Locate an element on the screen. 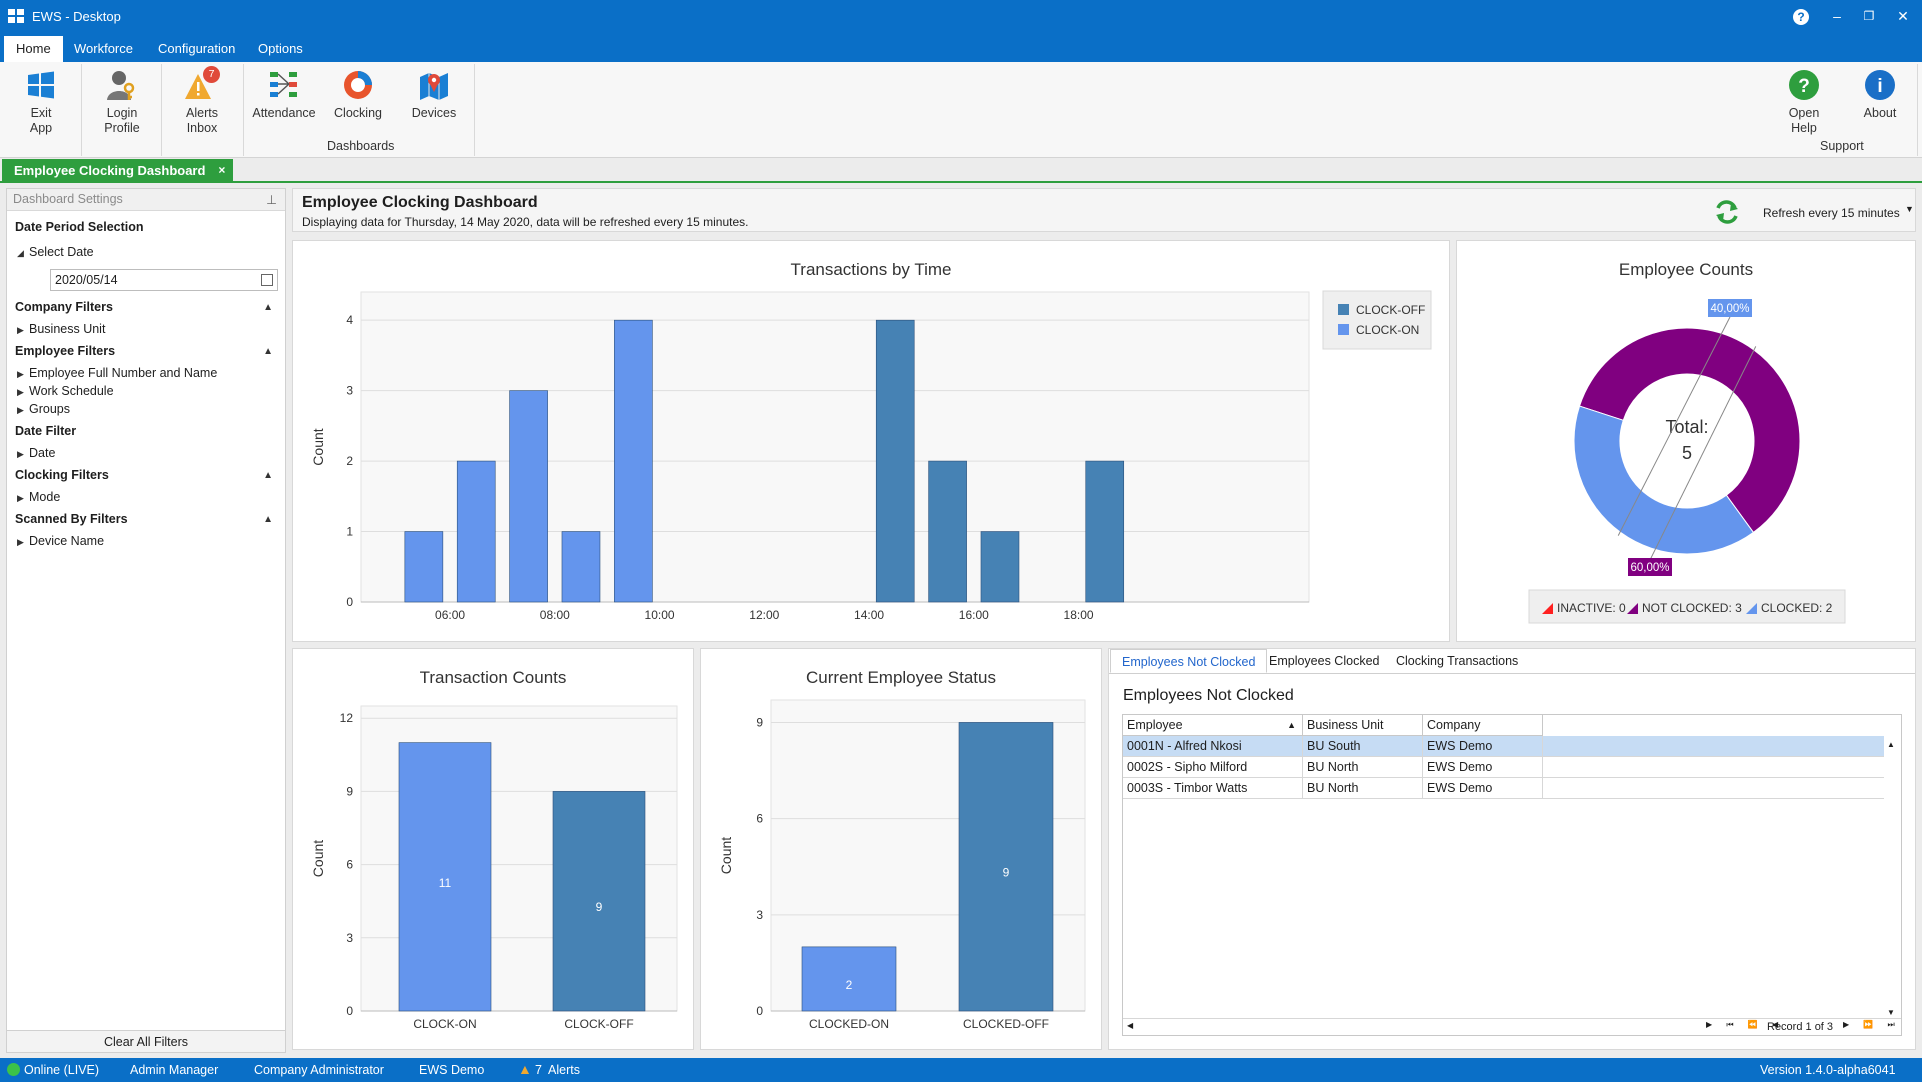 This screenshot has height=1082, width=1922. y-tick-label: 6 is located at coordinates (349, 865).